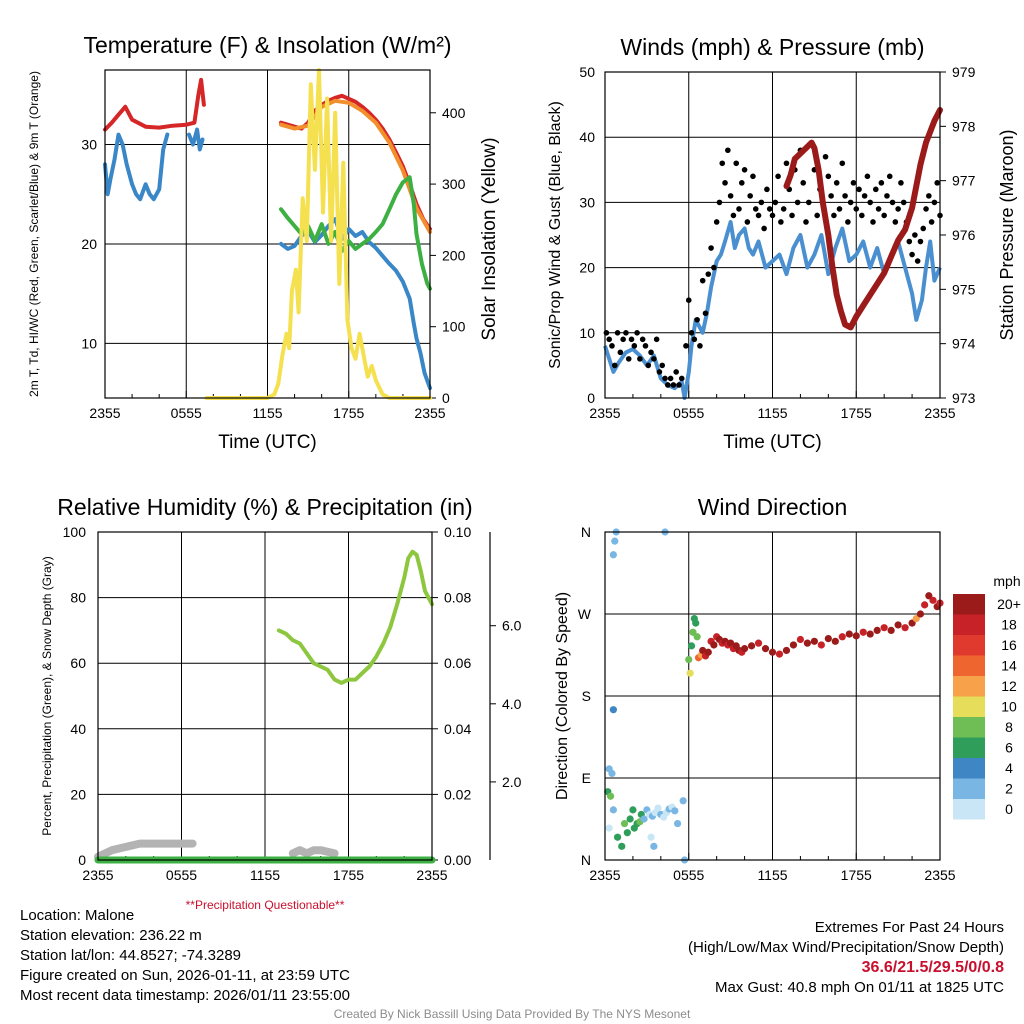 This screenshot has height=1024, width=1024. I want to click on wdir-legend-label: 16, so click(1009, 645).